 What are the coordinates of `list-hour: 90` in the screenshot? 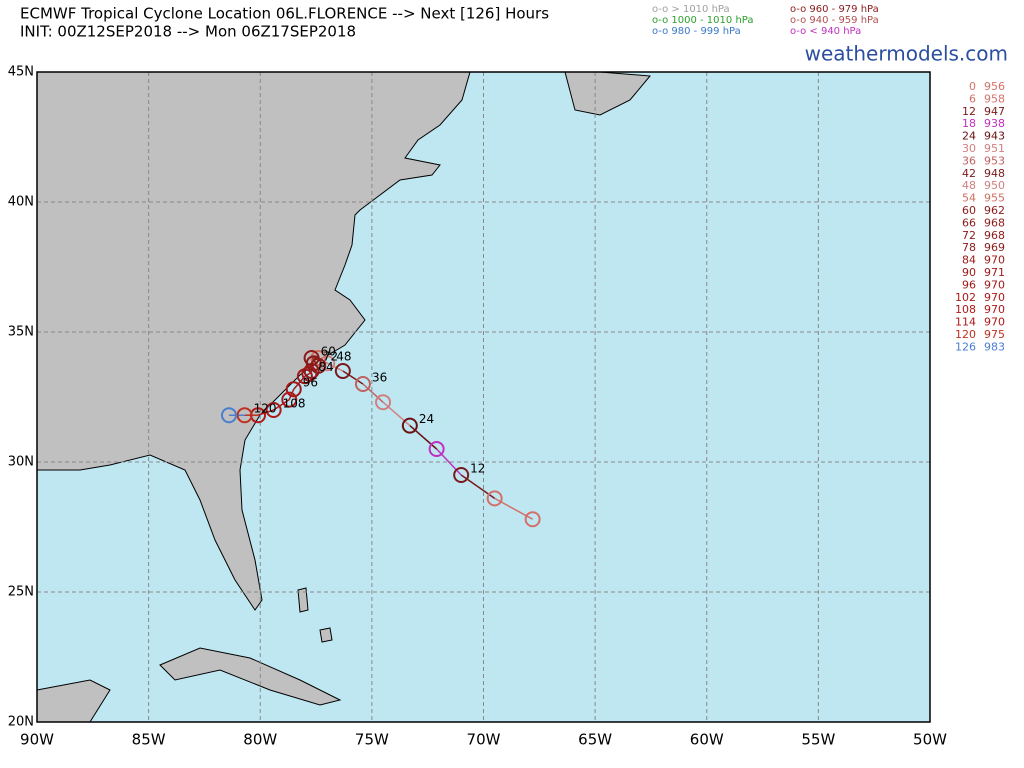 It's located at (969, 272).